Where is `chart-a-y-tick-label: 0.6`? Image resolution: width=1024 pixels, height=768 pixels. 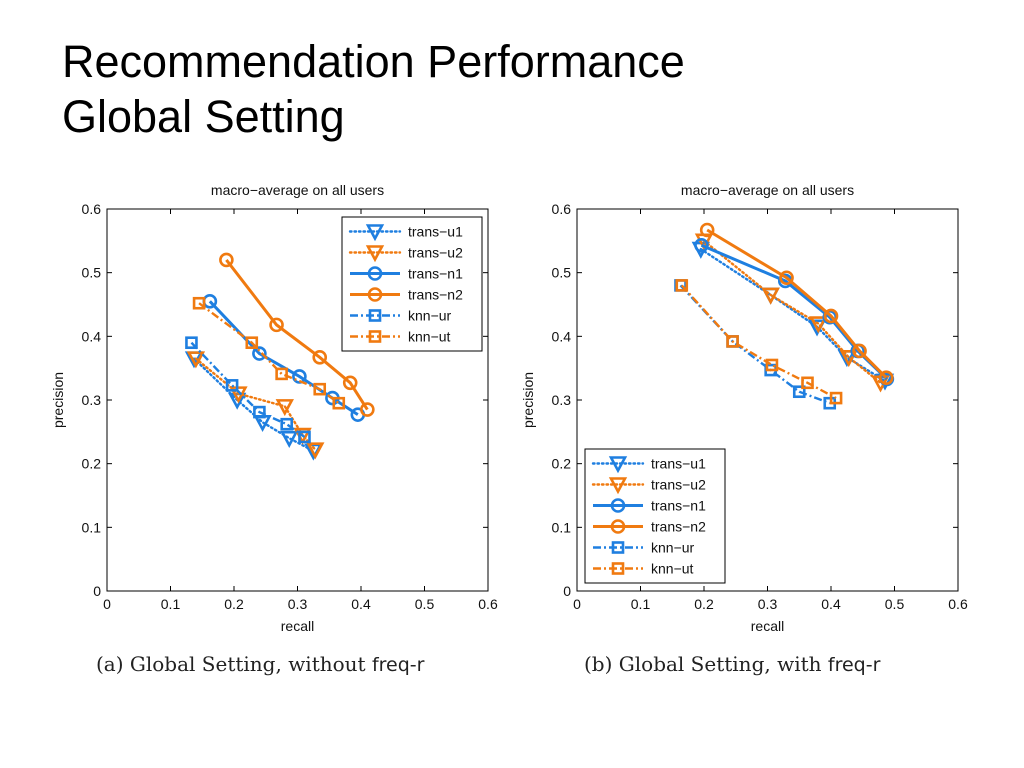 chart-a-y-tick-label: 0.6 is located at coordinates (92, 209).